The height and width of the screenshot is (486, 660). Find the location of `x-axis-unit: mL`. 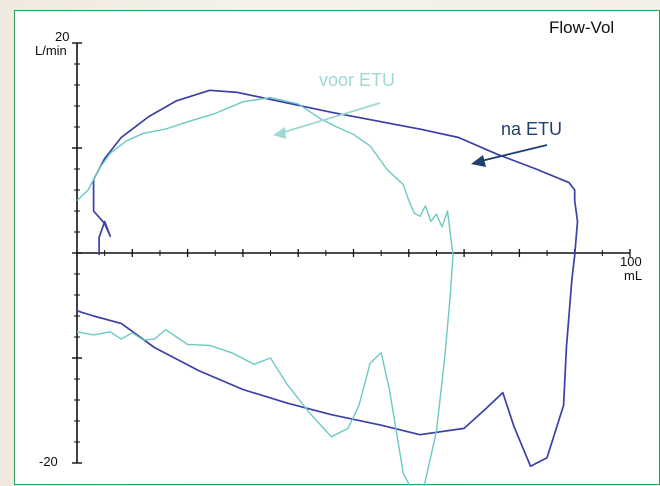

x-axis-unit: mL is located at coordinates (633, 275).